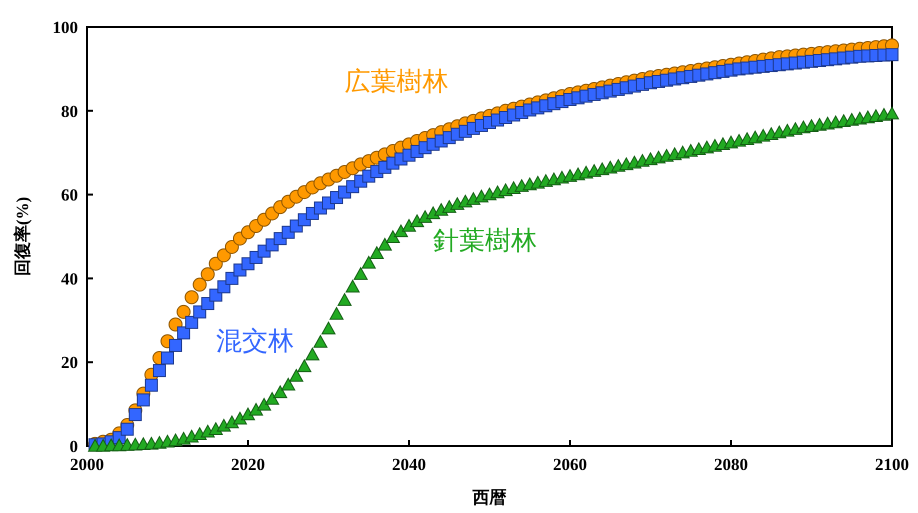  What do you see at coordinates (87, 464) in the screenshot?
I see `x-tick-label: 2000` at bounding box center [87, 464].